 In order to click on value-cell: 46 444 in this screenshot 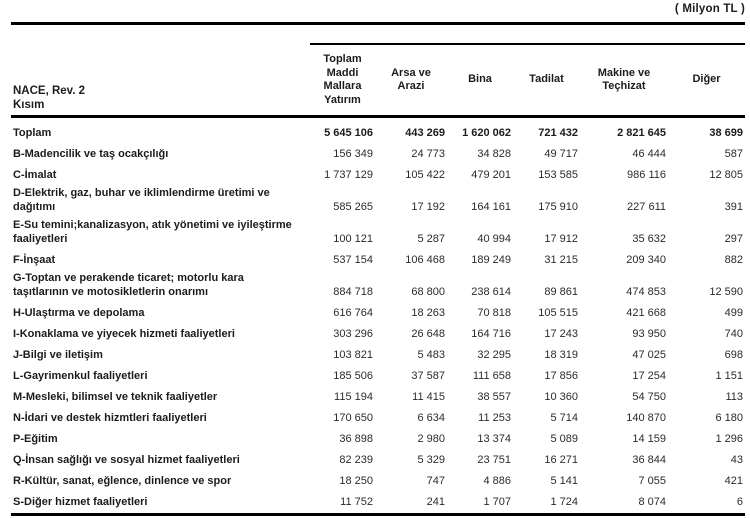, I will do `click(649, 154)`.